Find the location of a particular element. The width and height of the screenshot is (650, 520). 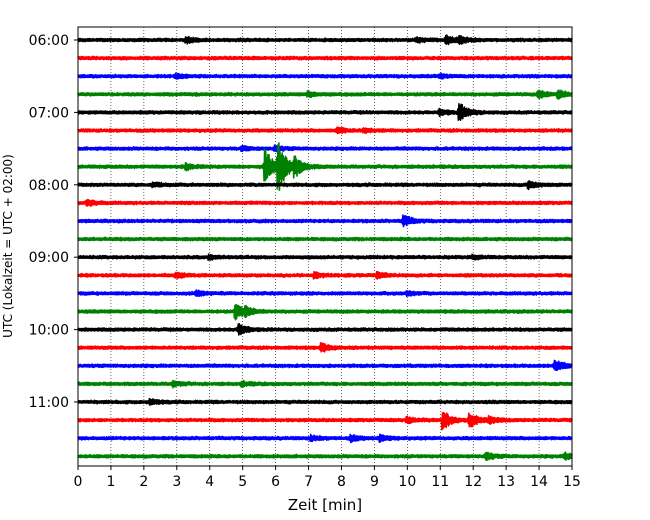

x-tick-label: 6 is located at coordinates (275, 482).